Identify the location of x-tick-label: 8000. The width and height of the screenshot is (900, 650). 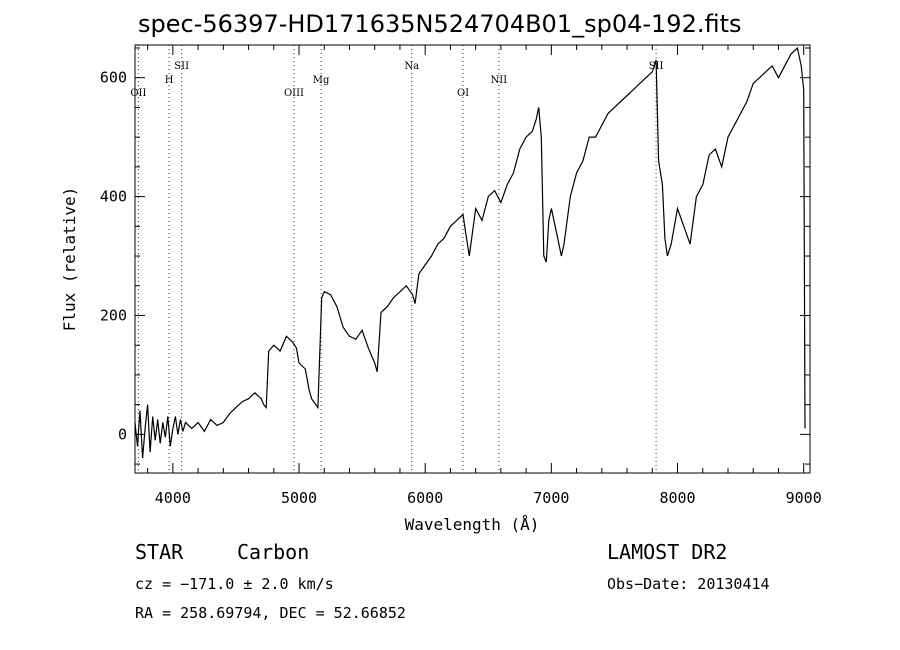
(677, 498).